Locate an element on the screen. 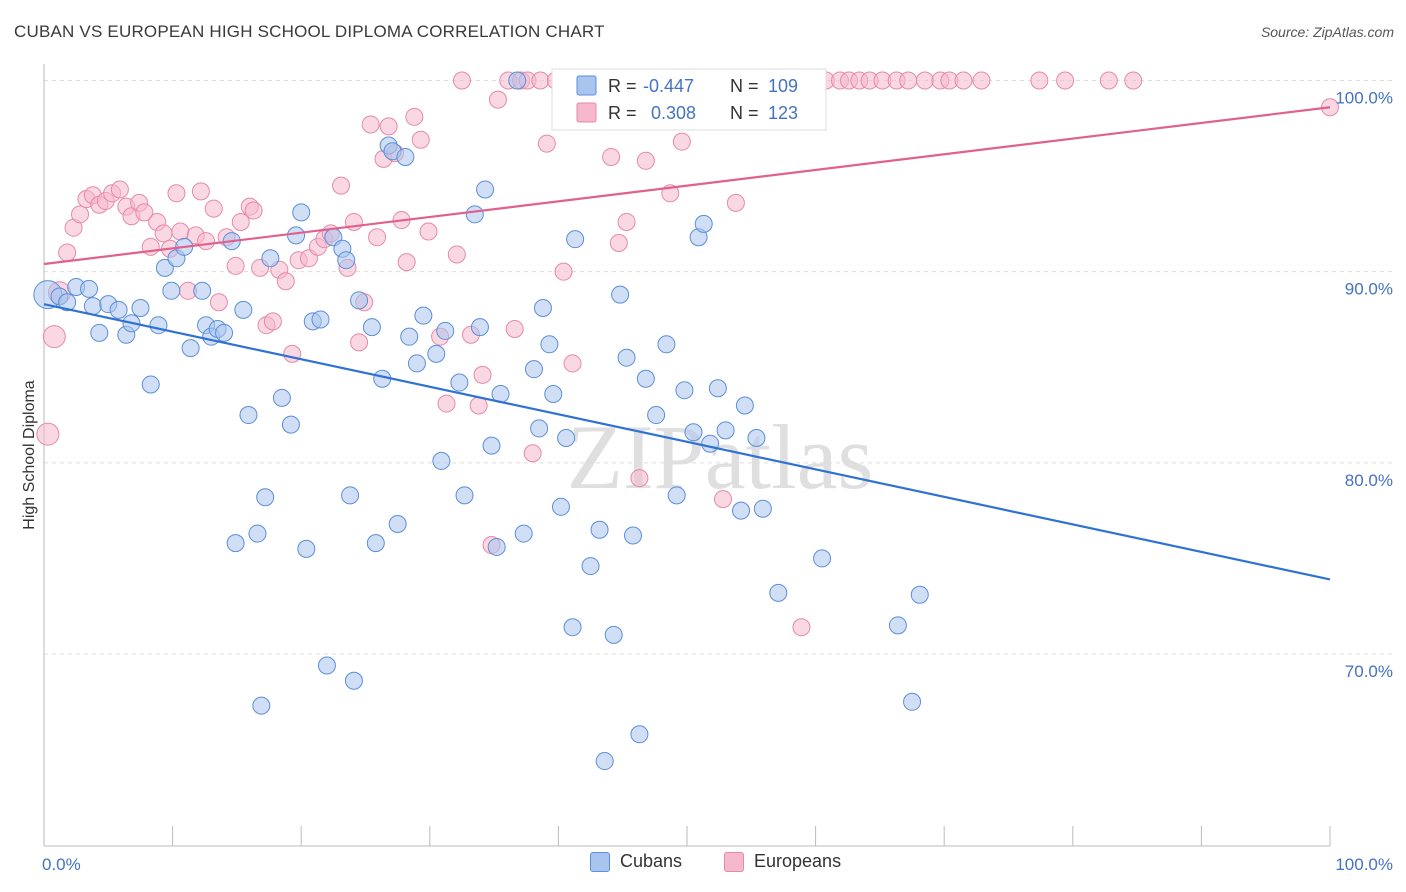 This screenshot has height=892, width=1406. bottom-legend-europeans-label: Europeans is located at coordinates (798, 861).